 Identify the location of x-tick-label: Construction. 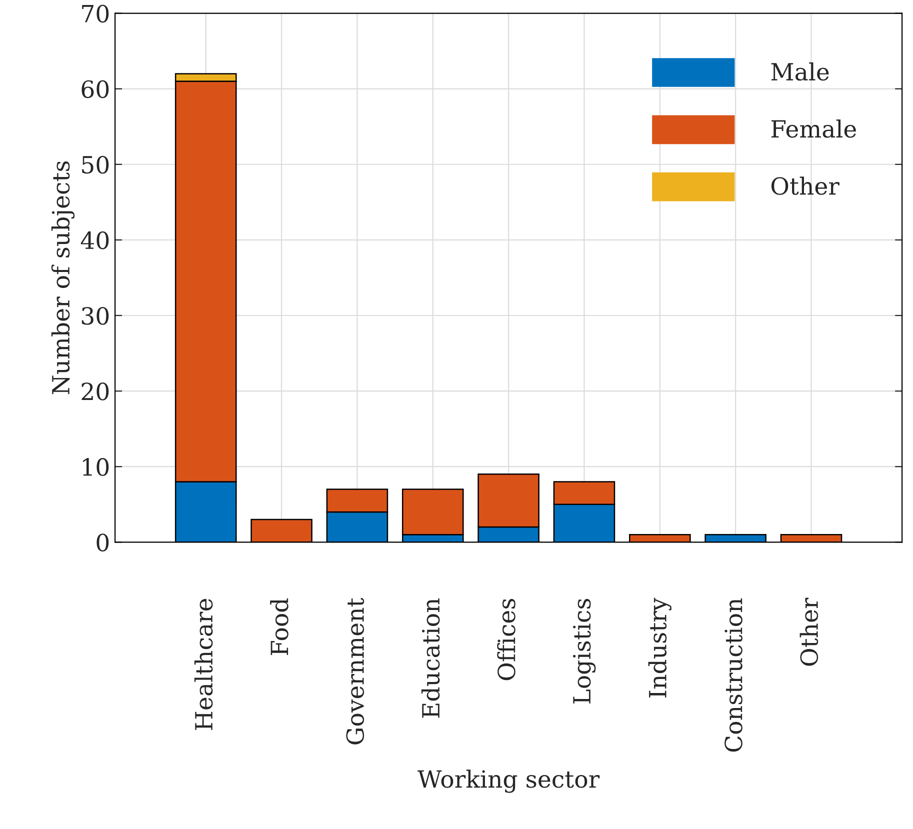
(733, 675).